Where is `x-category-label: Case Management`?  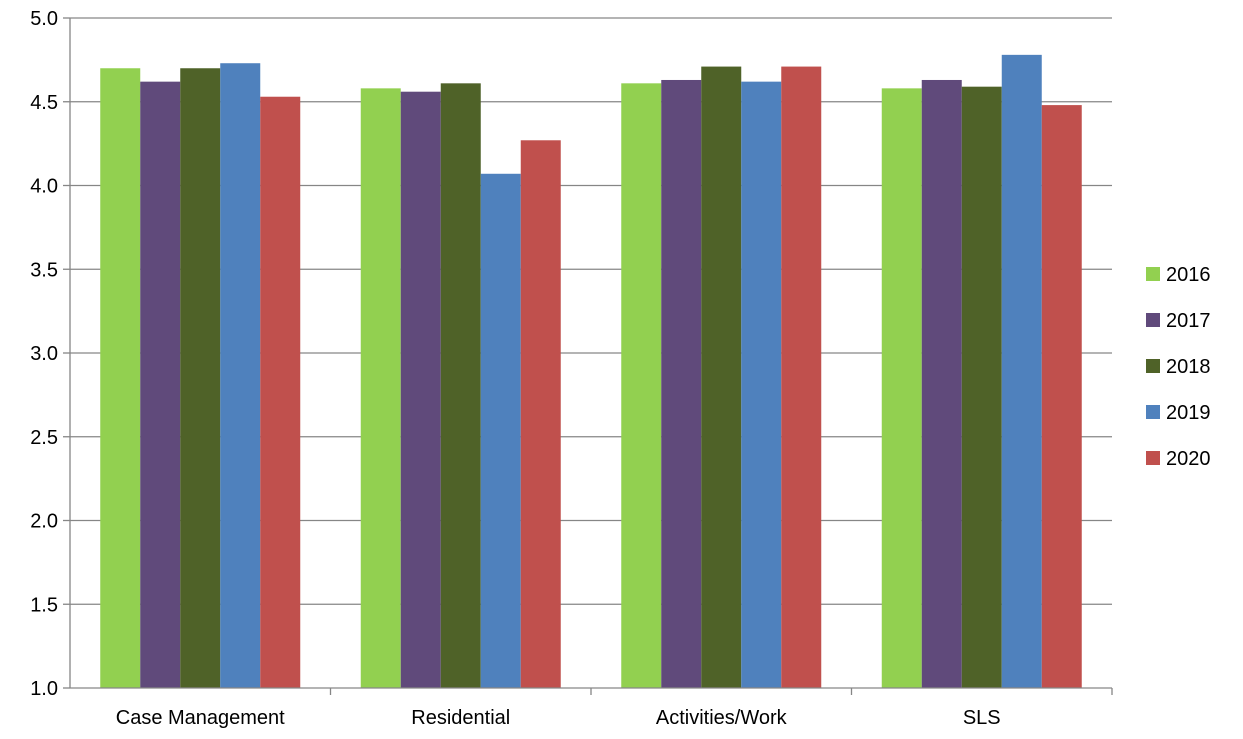 x-category-label: Case Management is located at coordinates (200, 718).